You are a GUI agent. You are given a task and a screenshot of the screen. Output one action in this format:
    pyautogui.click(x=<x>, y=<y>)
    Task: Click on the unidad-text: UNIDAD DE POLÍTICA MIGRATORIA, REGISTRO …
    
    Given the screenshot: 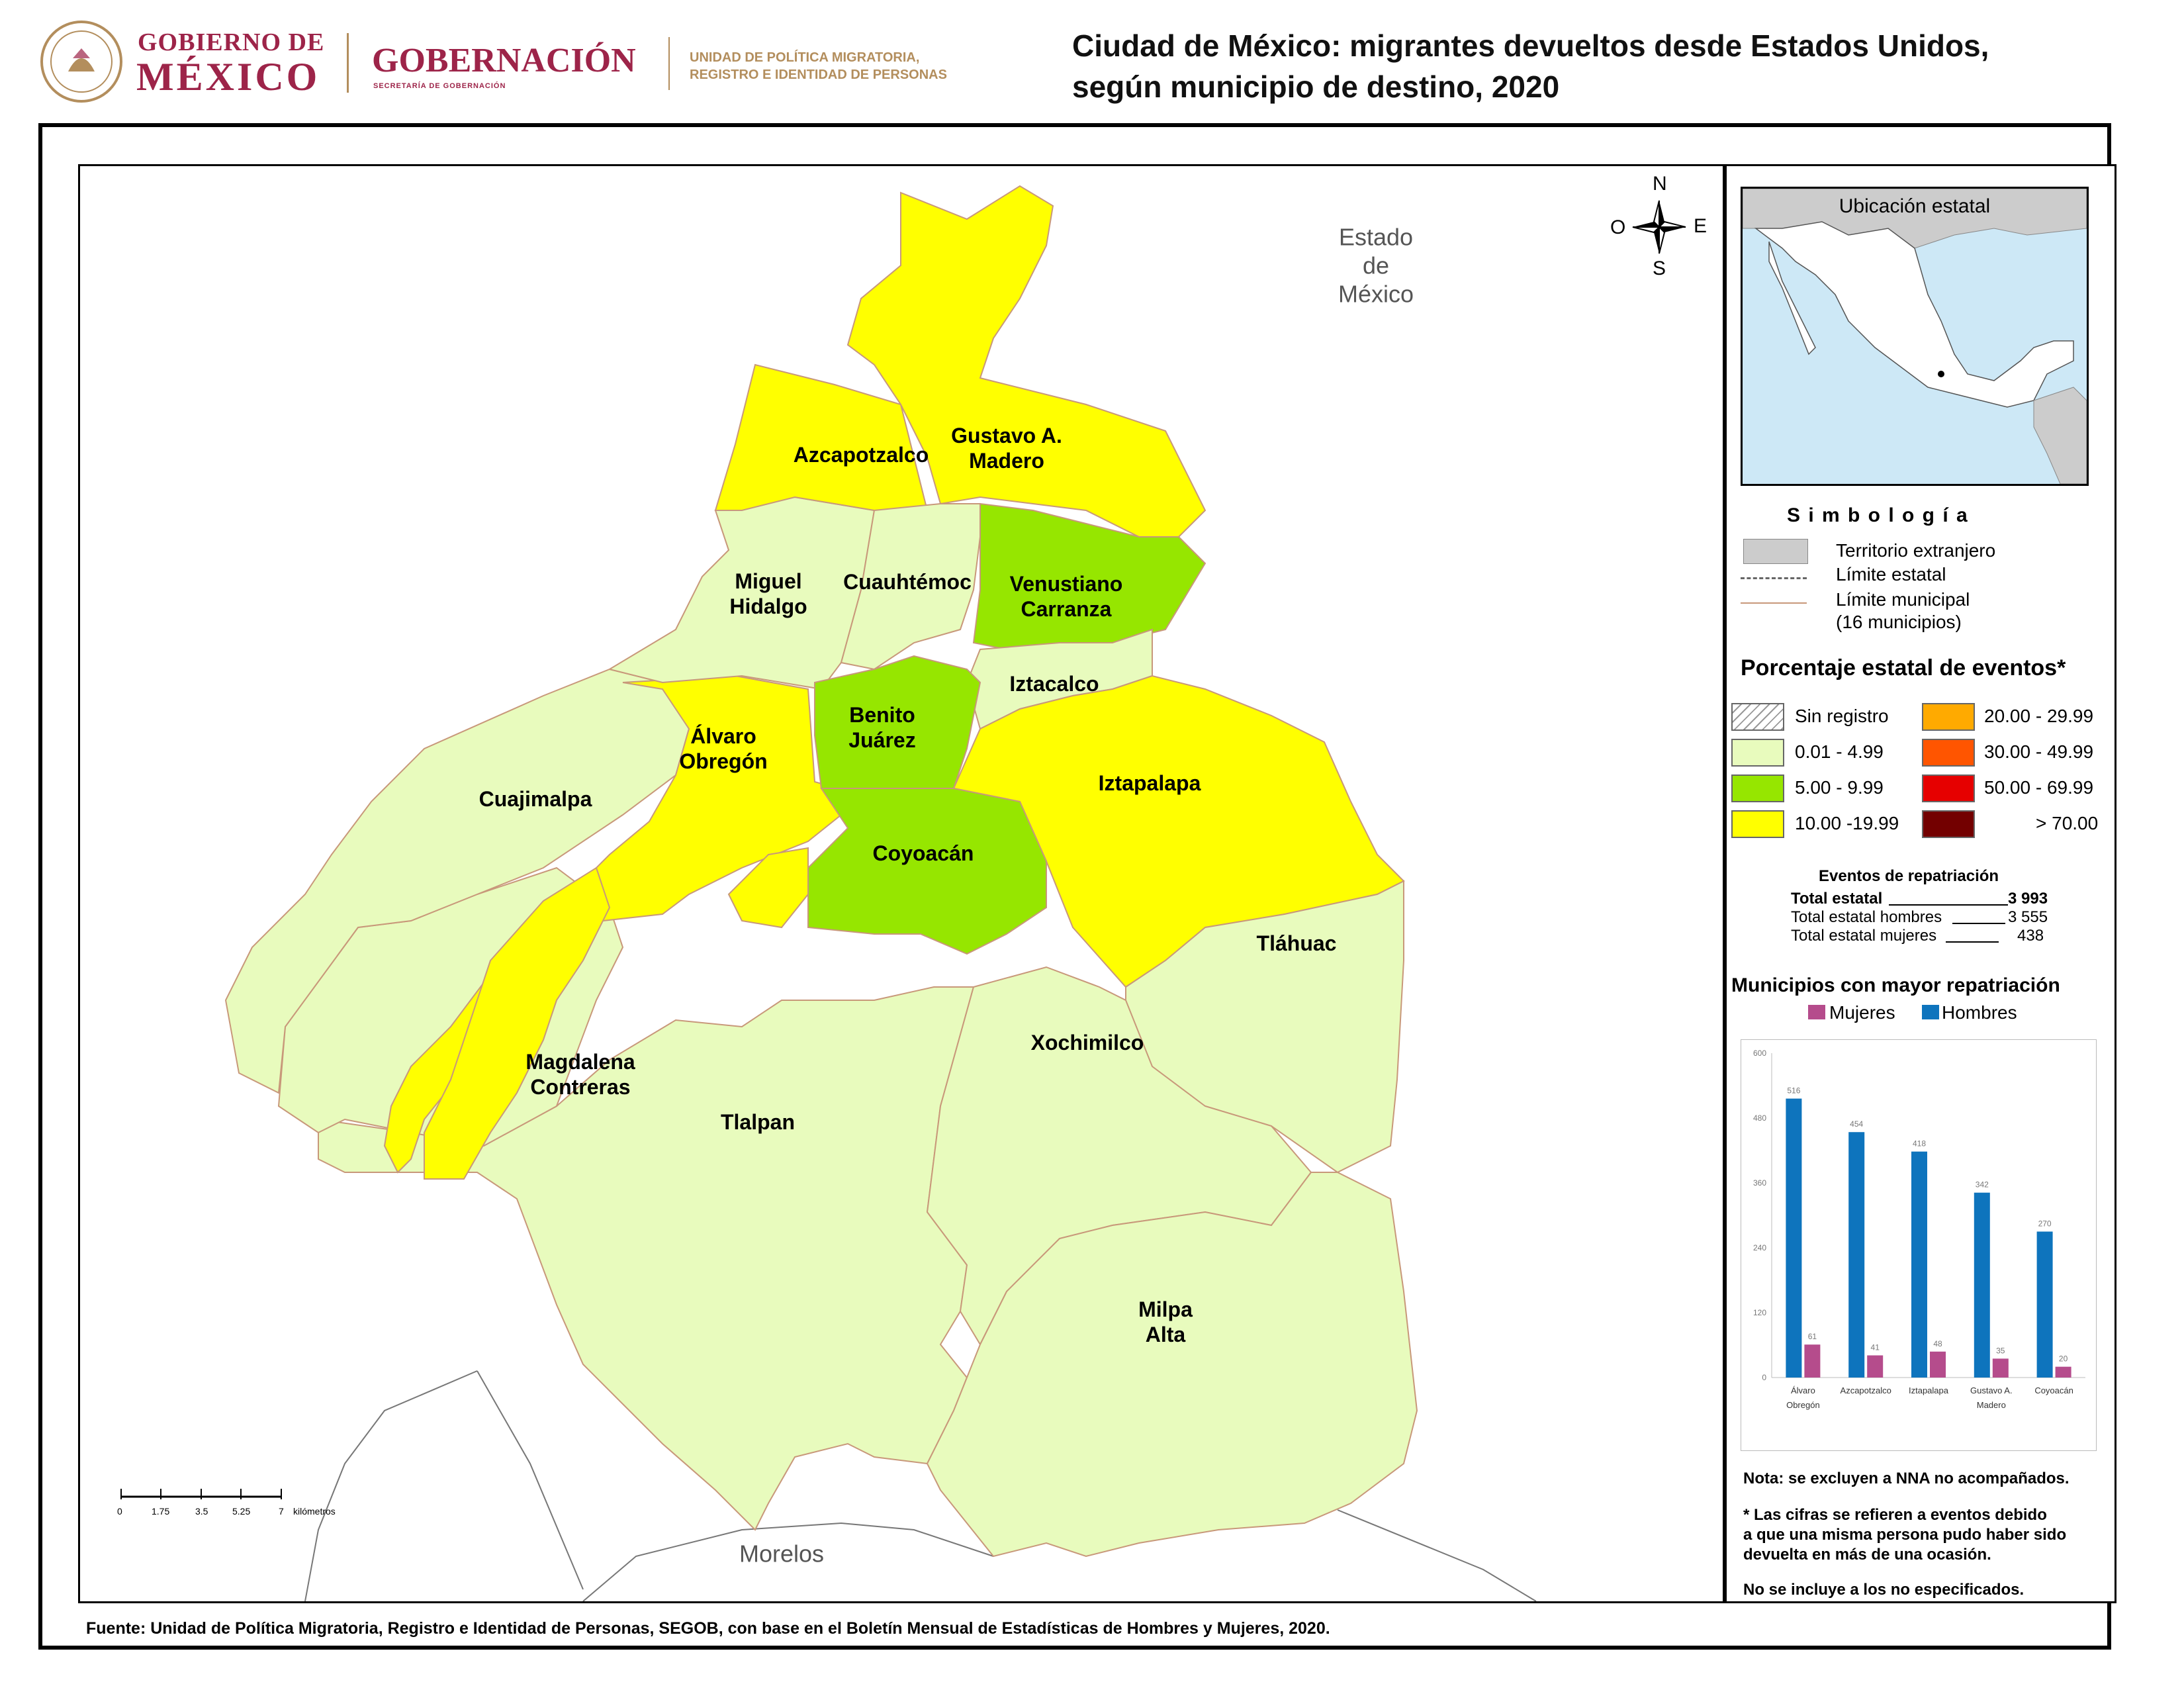 What is the action you would take?
    pyautogui.click(x=819, y=66)
    